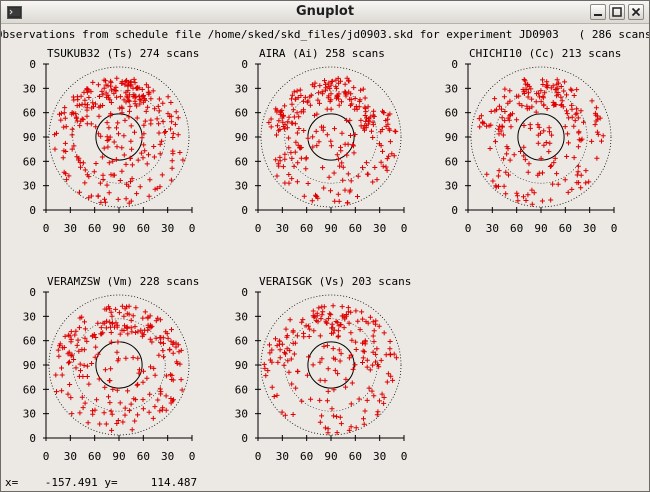 Image resolution: width=650 pixels, height=492 pixels. Describe the element at coordinates (617, 12) in the screenshot. I see `maximize-button` at that location.